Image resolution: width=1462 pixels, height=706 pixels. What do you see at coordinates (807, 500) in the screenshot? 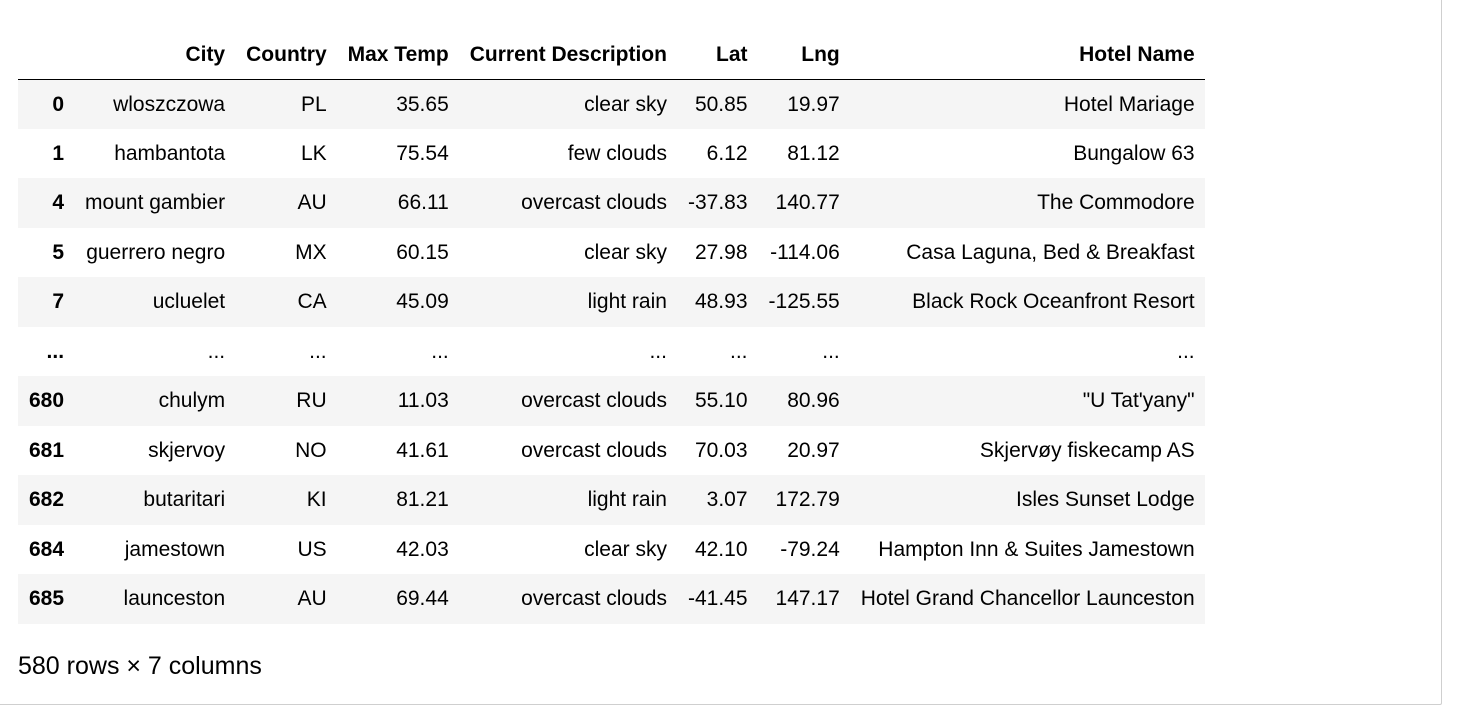
I see `cell-lng: 172.79` at bounding box center [807, 500].